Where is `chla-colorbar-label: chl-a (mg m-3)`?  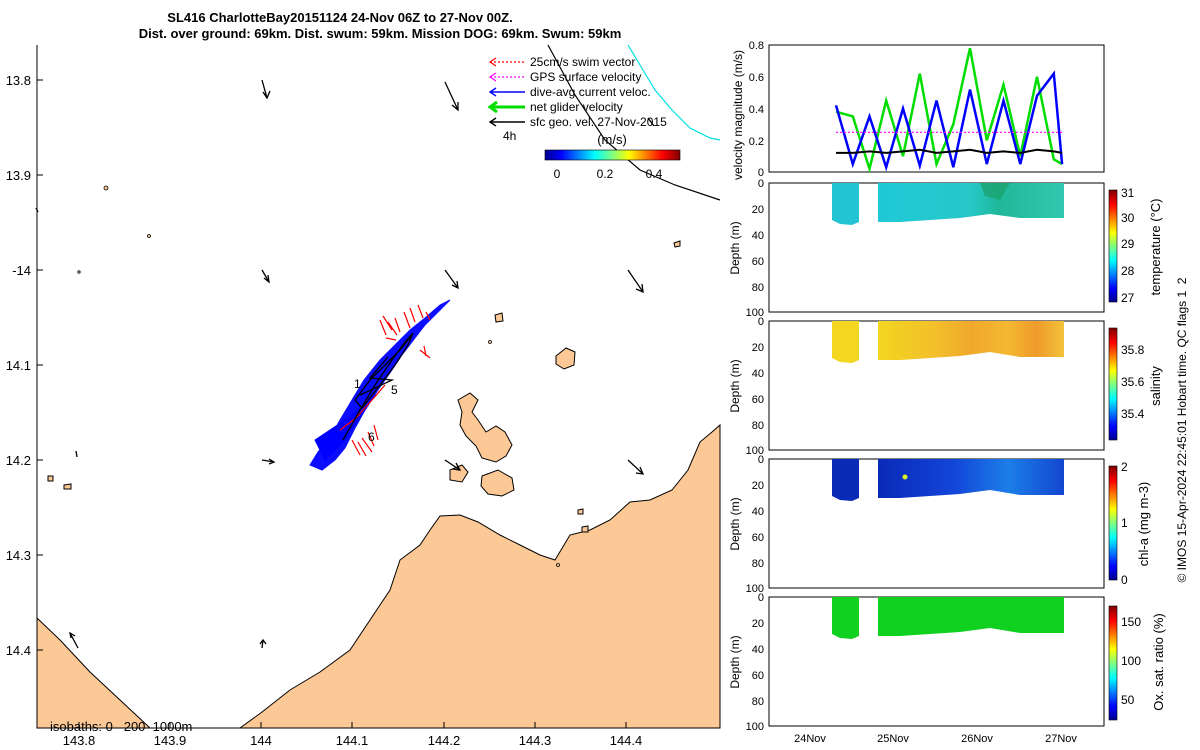
chla-colorbar-label: chl-a (mg m-3) is located at coordinates (1143, 524).